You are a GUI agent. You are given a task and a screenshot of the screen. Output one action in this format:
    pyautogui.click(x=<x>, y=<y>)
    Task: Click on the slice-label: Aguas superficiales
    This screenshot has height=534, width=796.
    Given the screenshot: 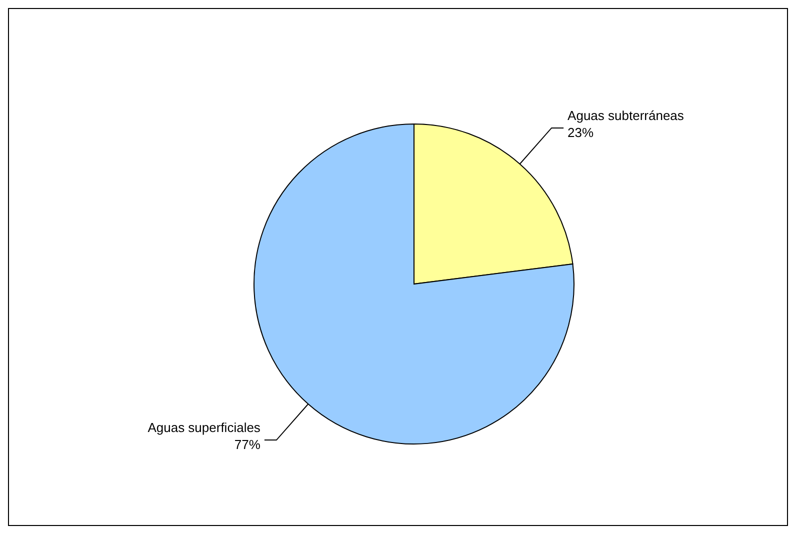 What is the action you would take?
    pyautogui.click(x=204, y=428)
    